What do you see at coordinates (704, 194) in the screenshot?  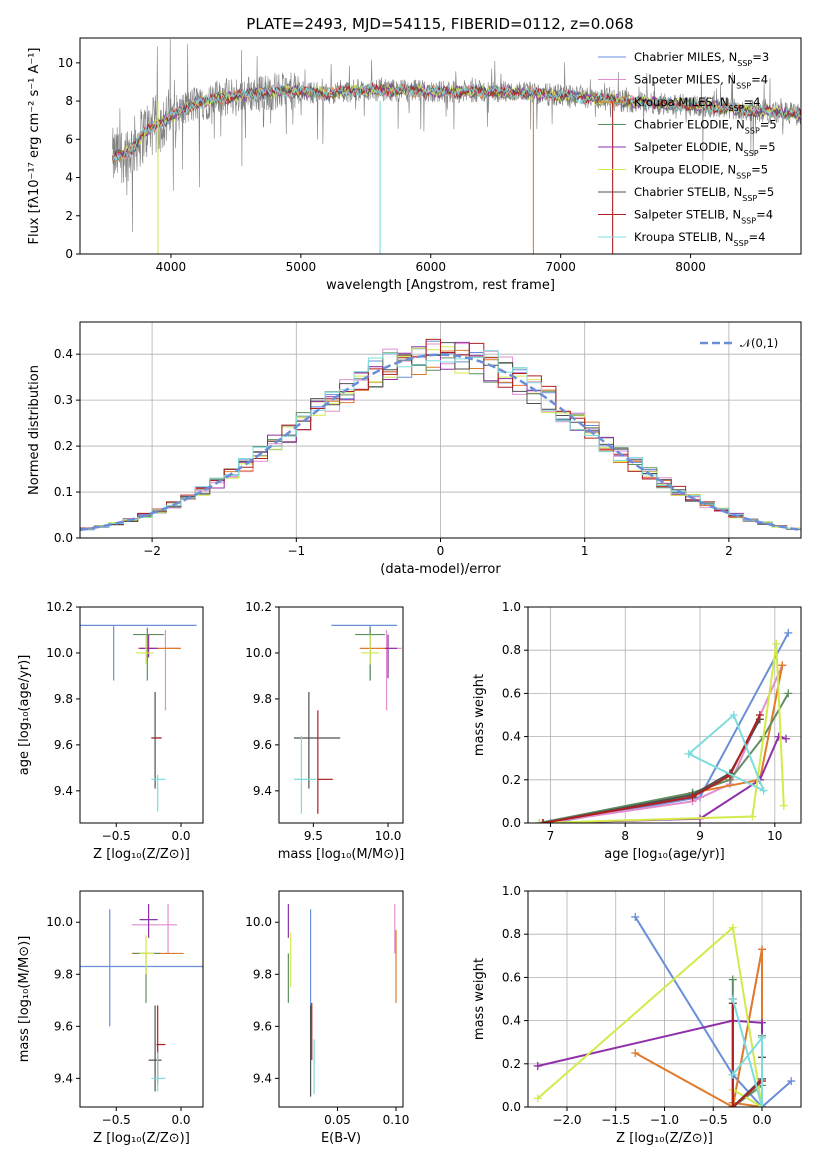 I see `legend-entry: Chabrier STELIB, NSSP=5` at bounding box center [704, 194].